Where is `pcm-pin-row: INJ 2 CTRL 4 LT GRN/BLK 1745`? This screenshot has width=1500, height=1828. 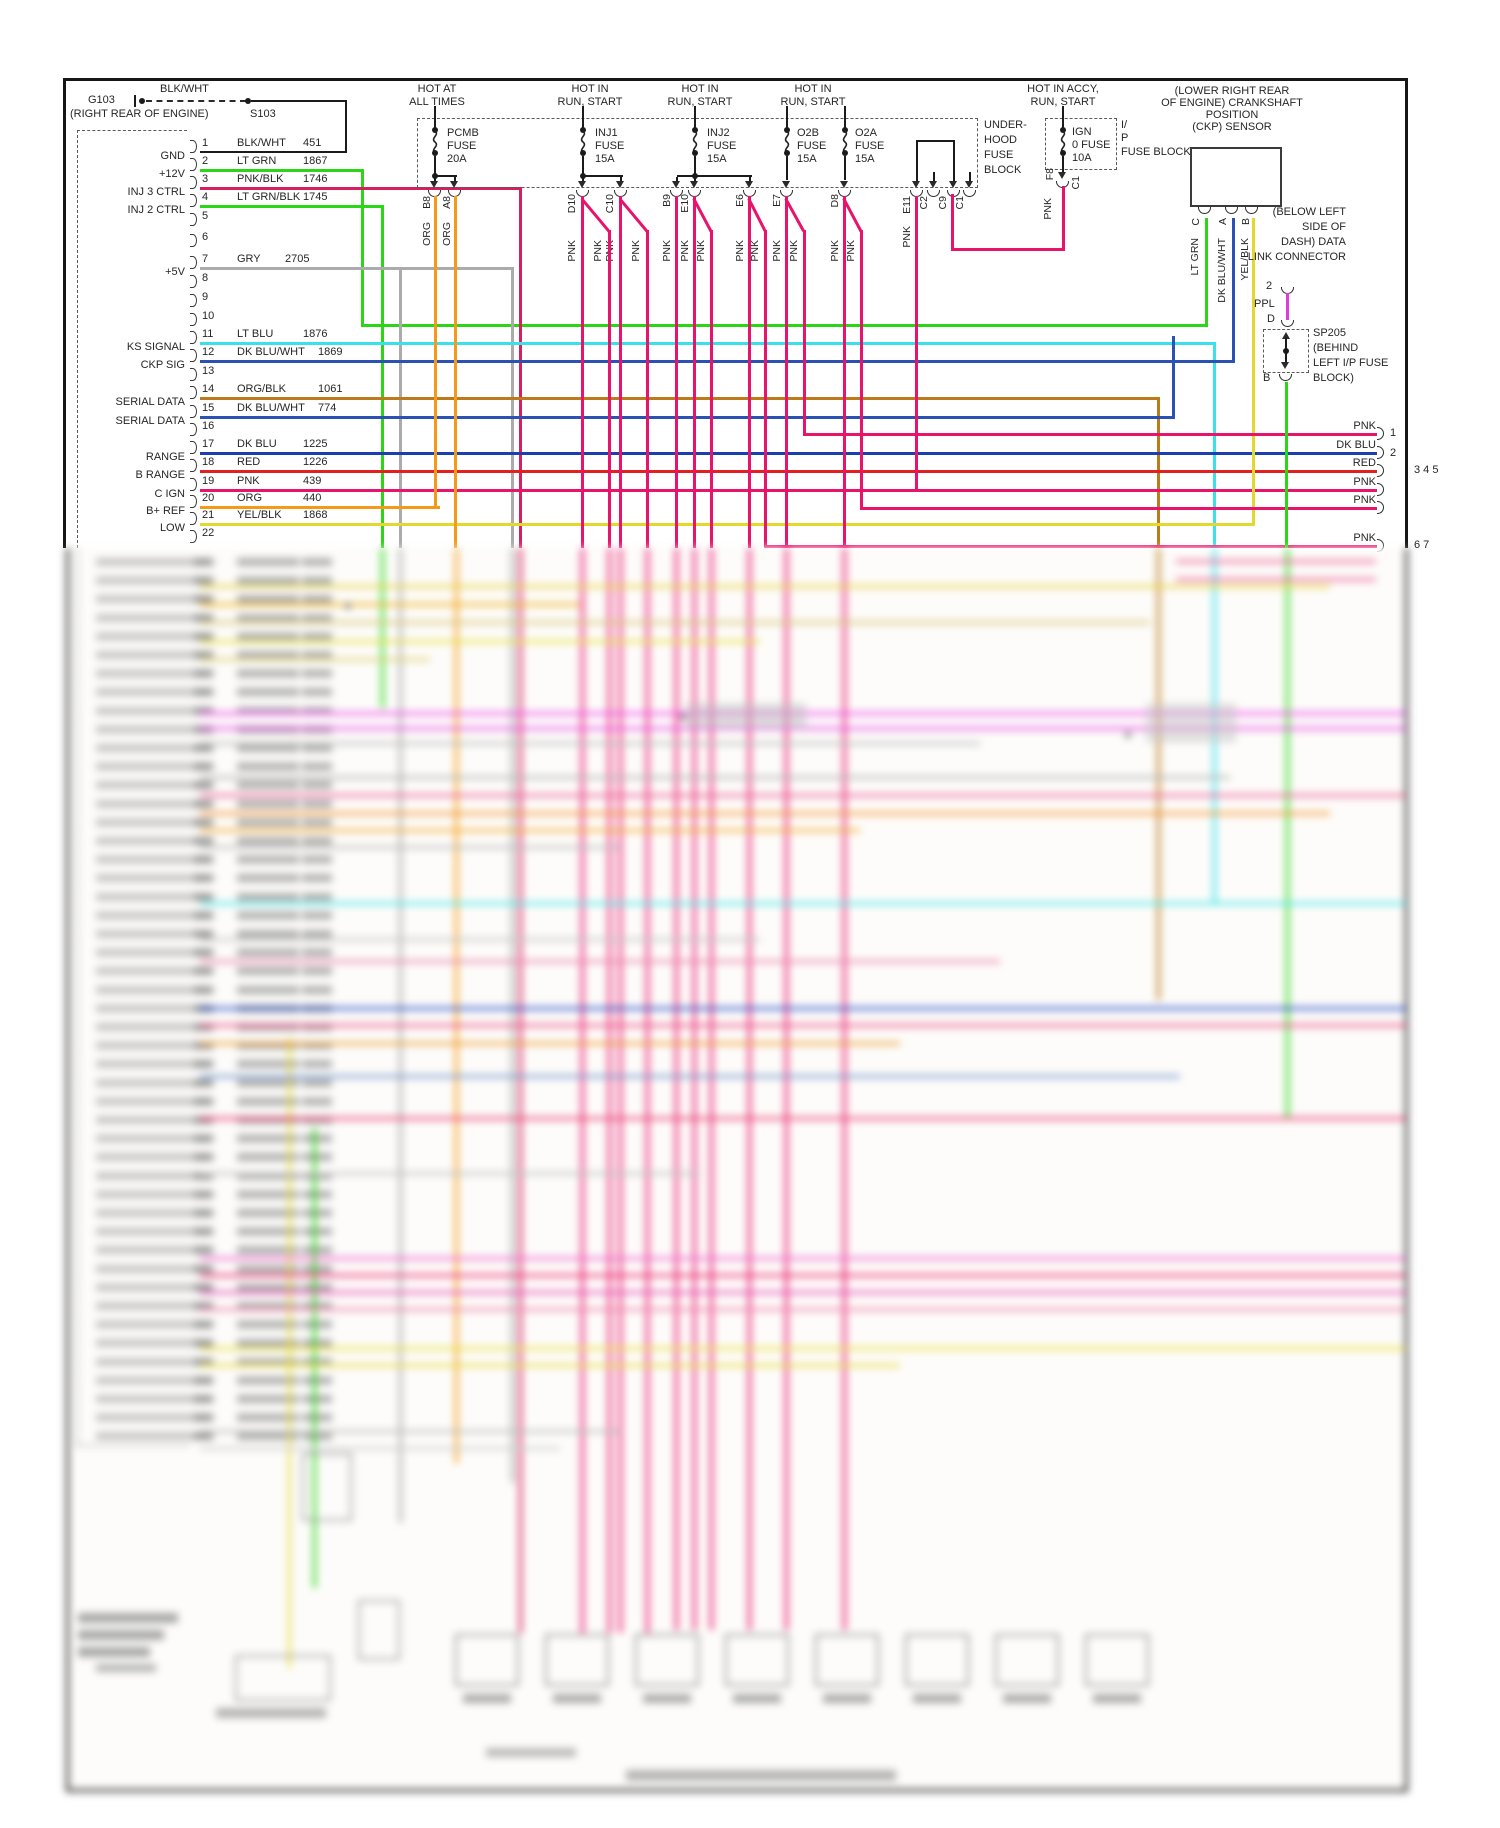
pcm-pin-row: INJ 2 CTRL 4 LT GRN/BLK 1745 is located at coordinates (180, 203).